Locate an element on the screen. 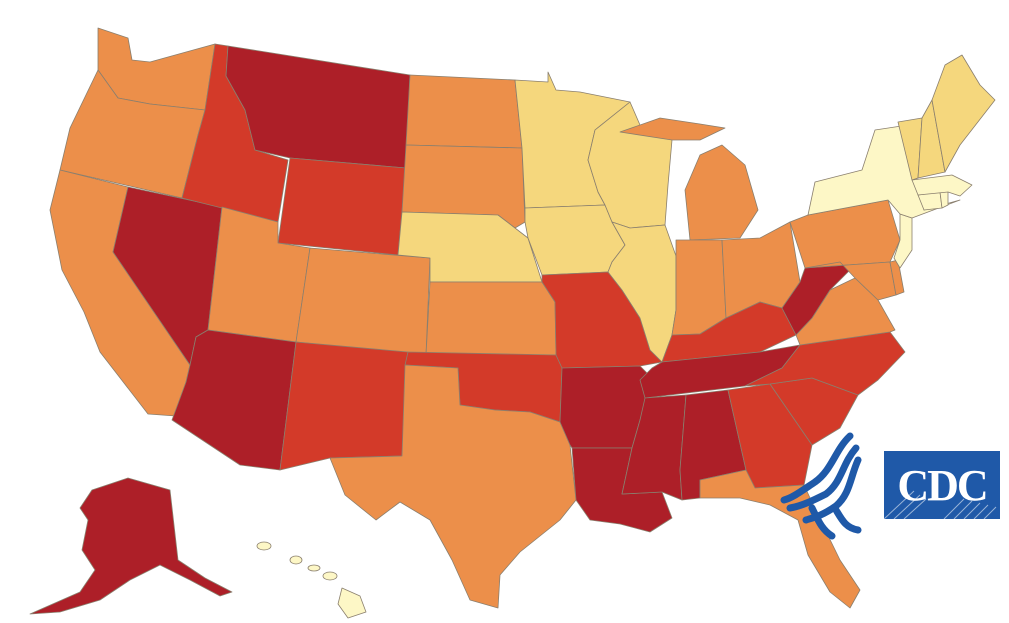 The height and width of the screenshot is (623, 1009). state-pennsylvania is located at coordinates (845, 234).